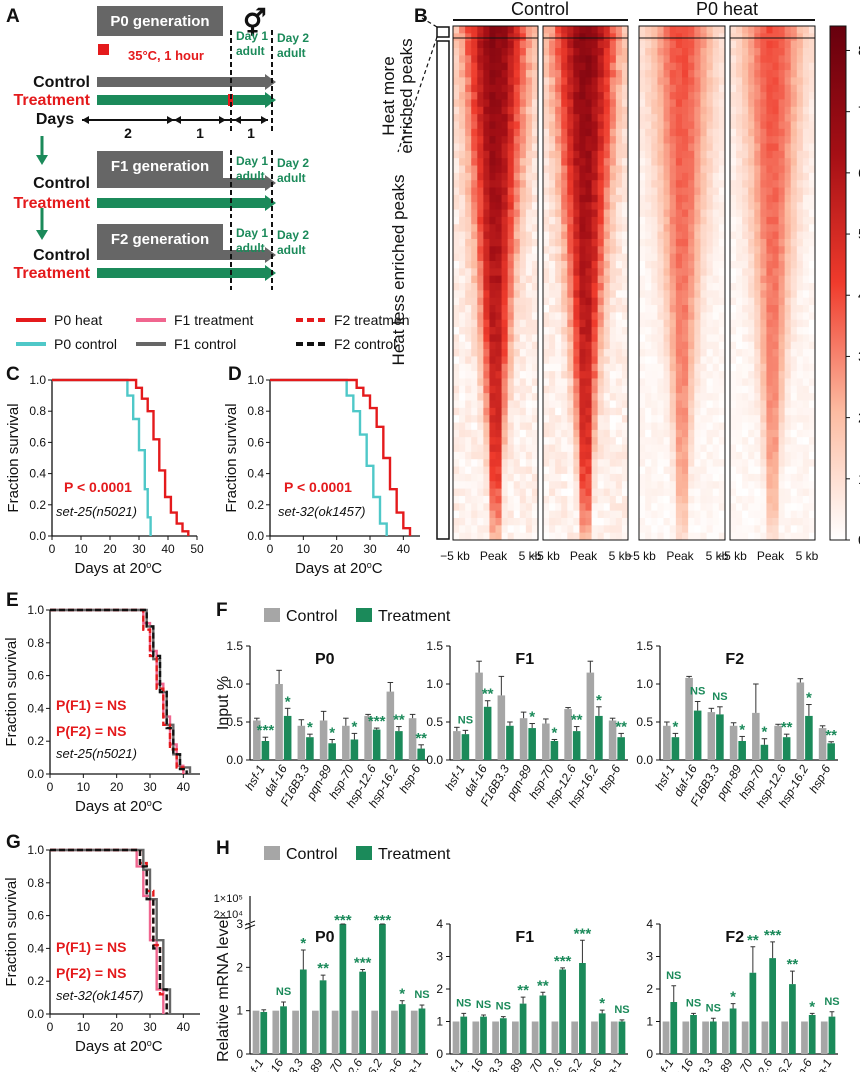 Image resolution: width=860 pixels, height=1072 pixels. Describe the element at coordinates (772, 283) in the screenshot. I see `heatmap-column` at that location.